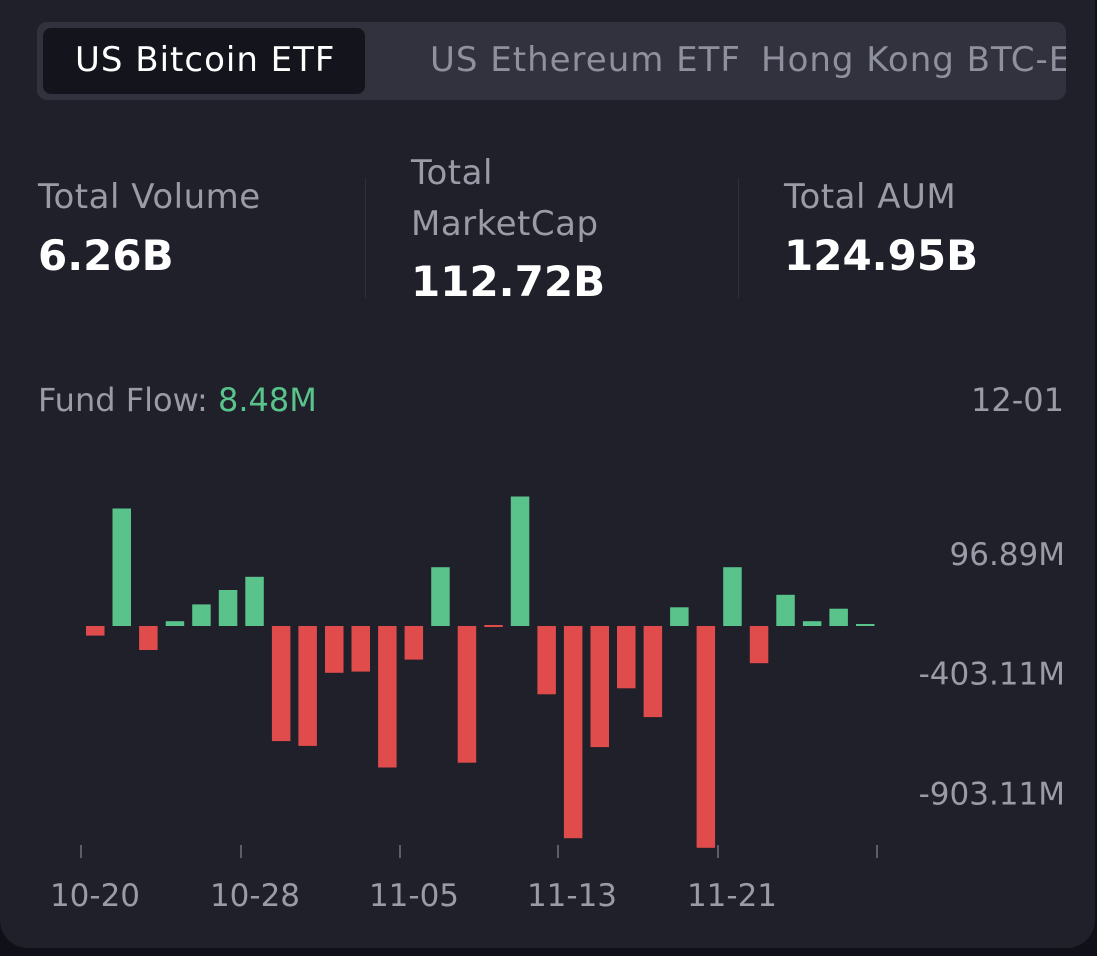 This screenshot has height=956, width=1097. I want to click on tab-us-ethereum-etf: US Ethereum ETF, so click(585, 60).